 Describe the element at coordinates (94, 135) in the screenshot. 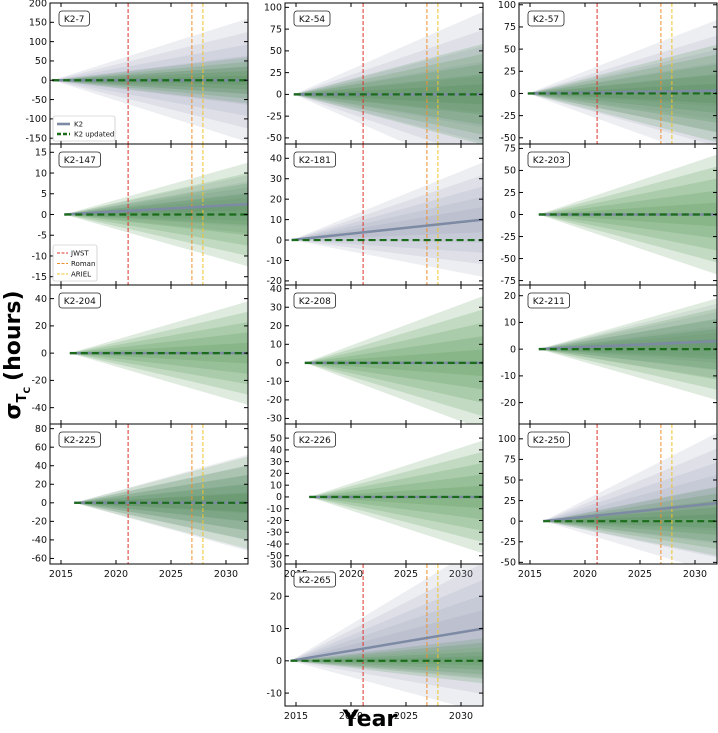

I see `legend-entry: K2 updated` at that location.